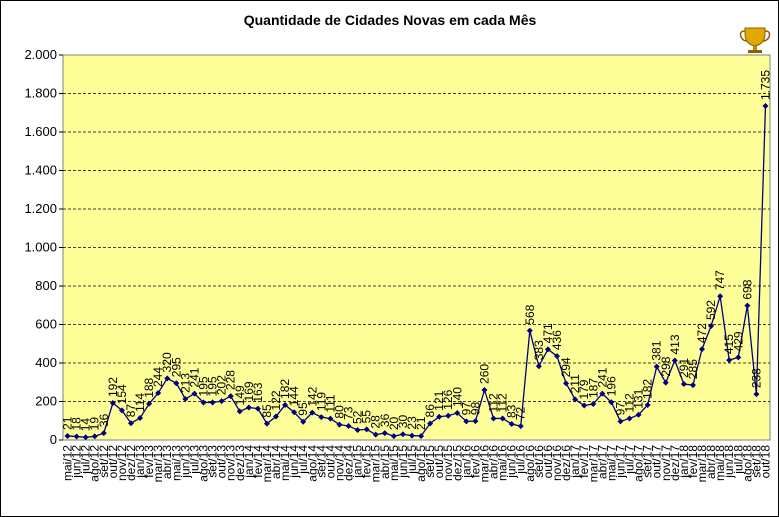 The width and height of the screenshot is (779, 517). Describe the element at coordinates (176, 463) in the screenshot. I see `x-tick-label: mai/13` at that location.